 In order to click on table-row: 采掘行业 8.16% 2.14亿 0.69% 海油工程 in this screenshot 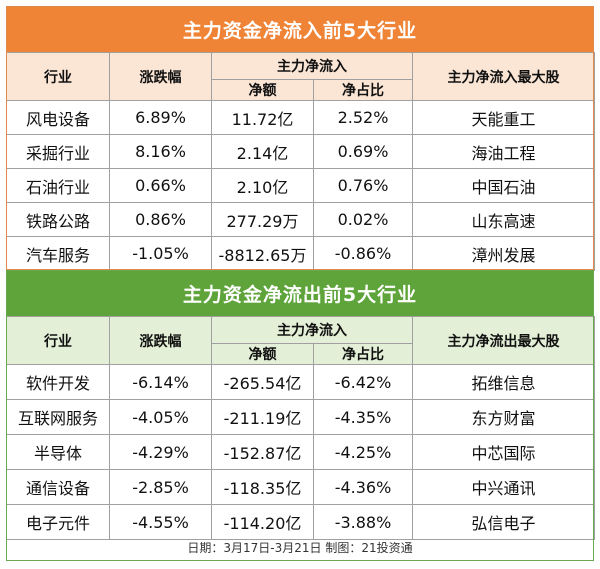, I will do `click(300, 151)`.